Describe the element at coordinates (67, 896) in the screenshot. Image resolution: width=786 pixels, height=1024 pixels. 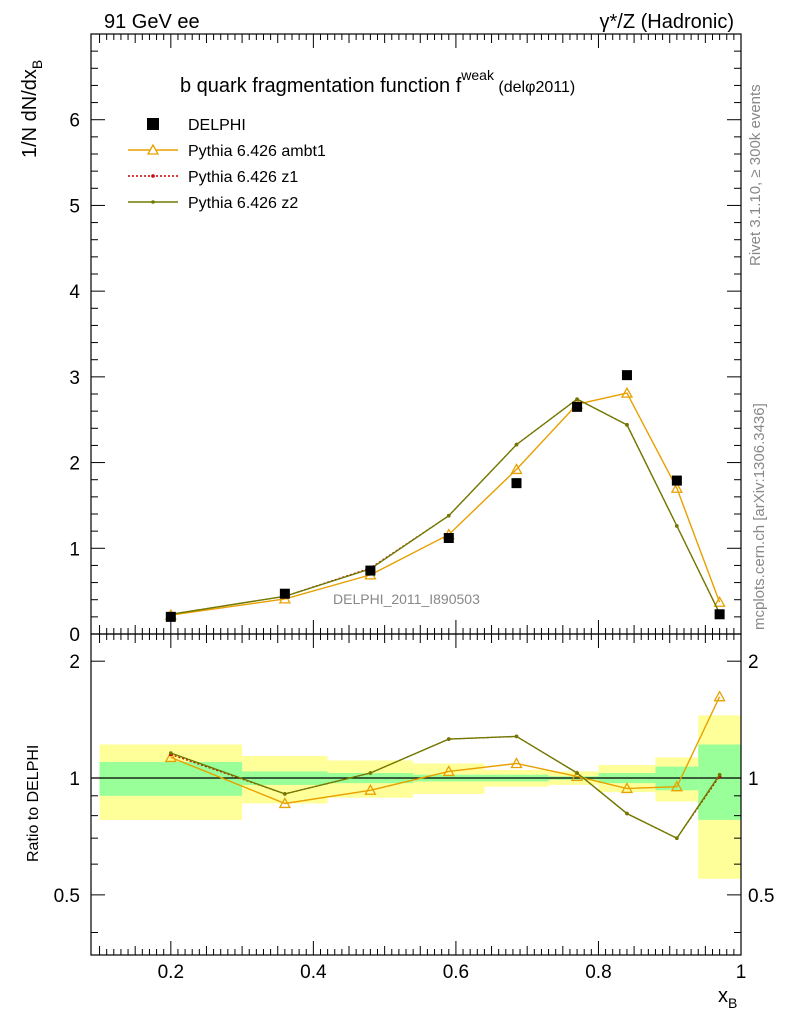
I see `ratio-tick-label-l-0: 0.5` at that location.